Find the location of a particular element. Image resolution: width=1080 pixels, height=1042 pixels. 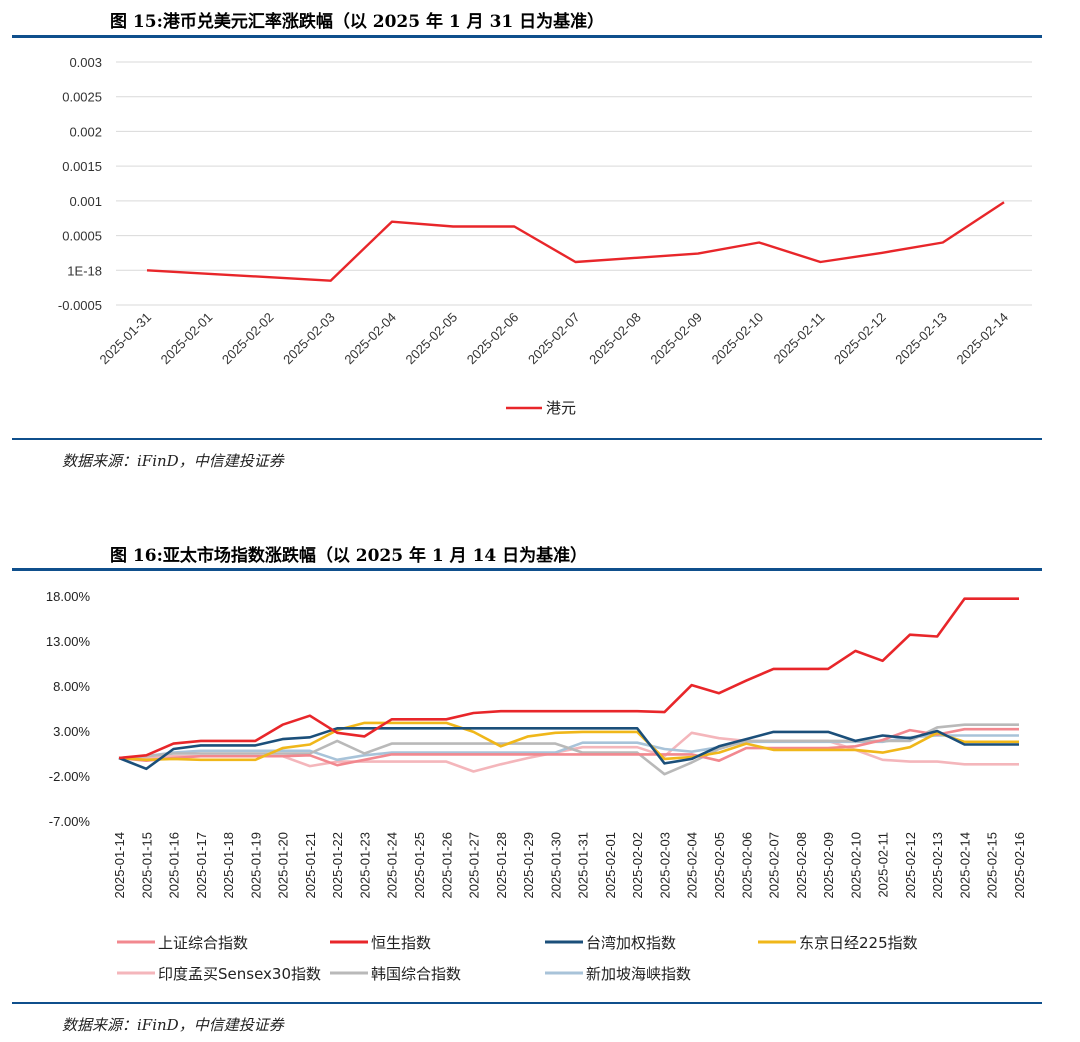

figure2-title: 图 16:亚太市场指数涨跌幅（以 2025 年 1 月 14 日为基准） is located at coordinates (349, 556).